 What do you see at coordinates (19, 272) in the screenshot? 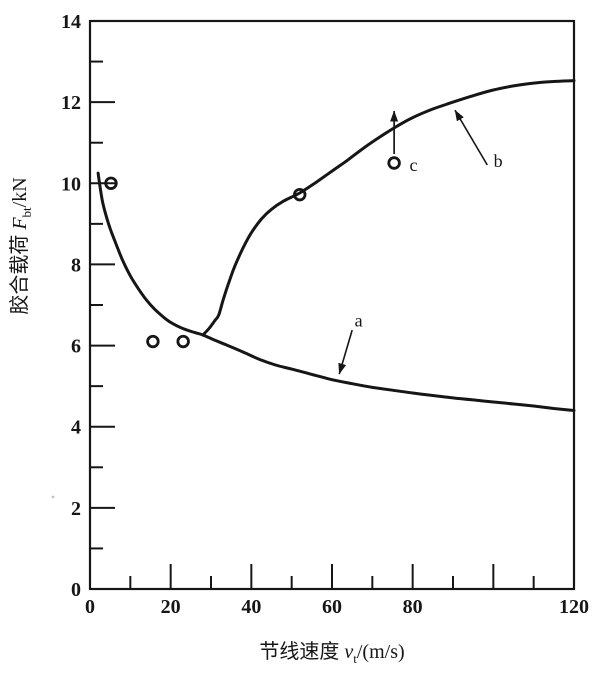
I see `y-axis-title-cn: 胶合载荷` at bounding box center [19, 272].